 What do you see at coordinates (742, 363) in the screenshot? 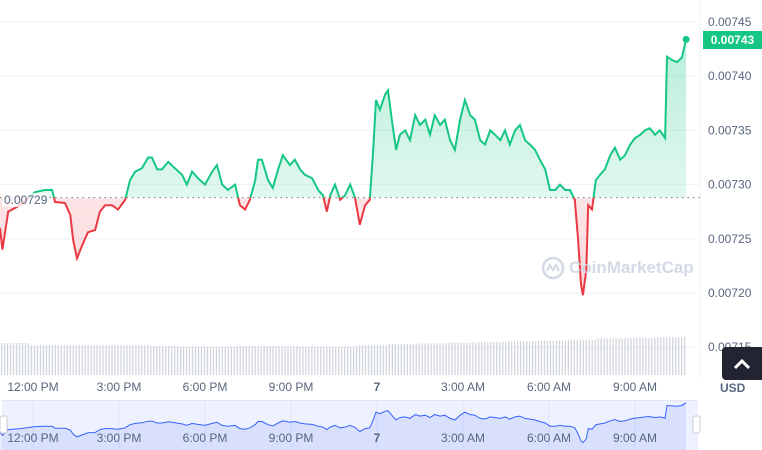
I see `scroll-top-button` at bounding box center [742, 363].